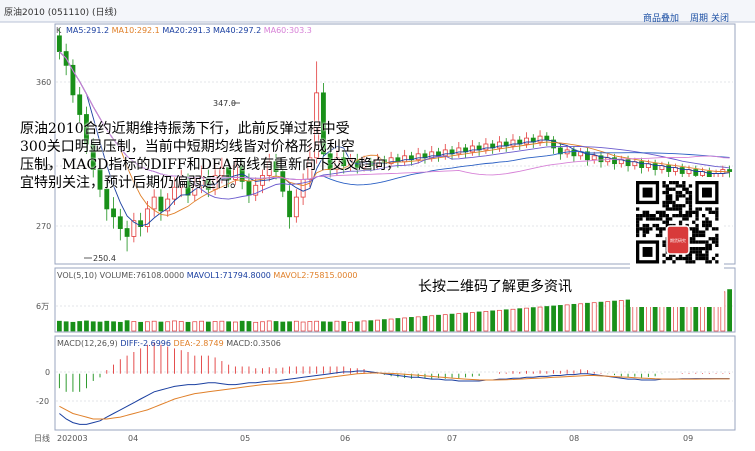  What do you see at coordinates (132, 183) in the screenshot?
I see `overlay-line: 宜特别关注，预计后期仍偏弱运行。` at bounding box center [132, 183].